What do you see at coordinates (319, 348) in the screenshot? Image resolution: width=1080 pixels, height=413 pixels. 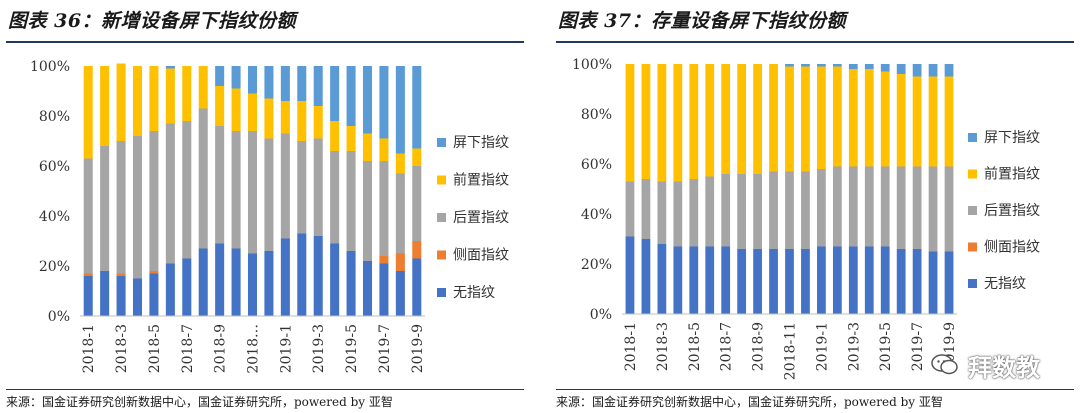 I see `x-tick-label: 2019-3` at bounding box center [319, 348].